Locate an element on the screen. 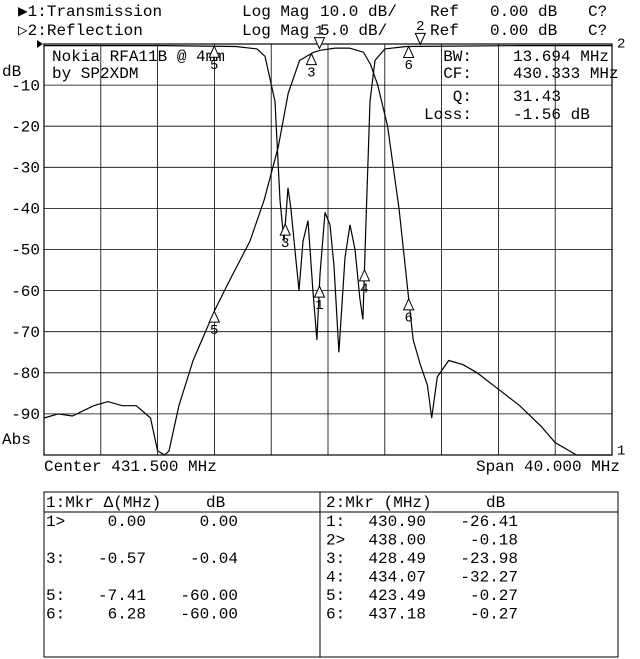 The height and width of the screenshot is (659, 640). trace-end-label: 2 is located at coordinates (621, 45).